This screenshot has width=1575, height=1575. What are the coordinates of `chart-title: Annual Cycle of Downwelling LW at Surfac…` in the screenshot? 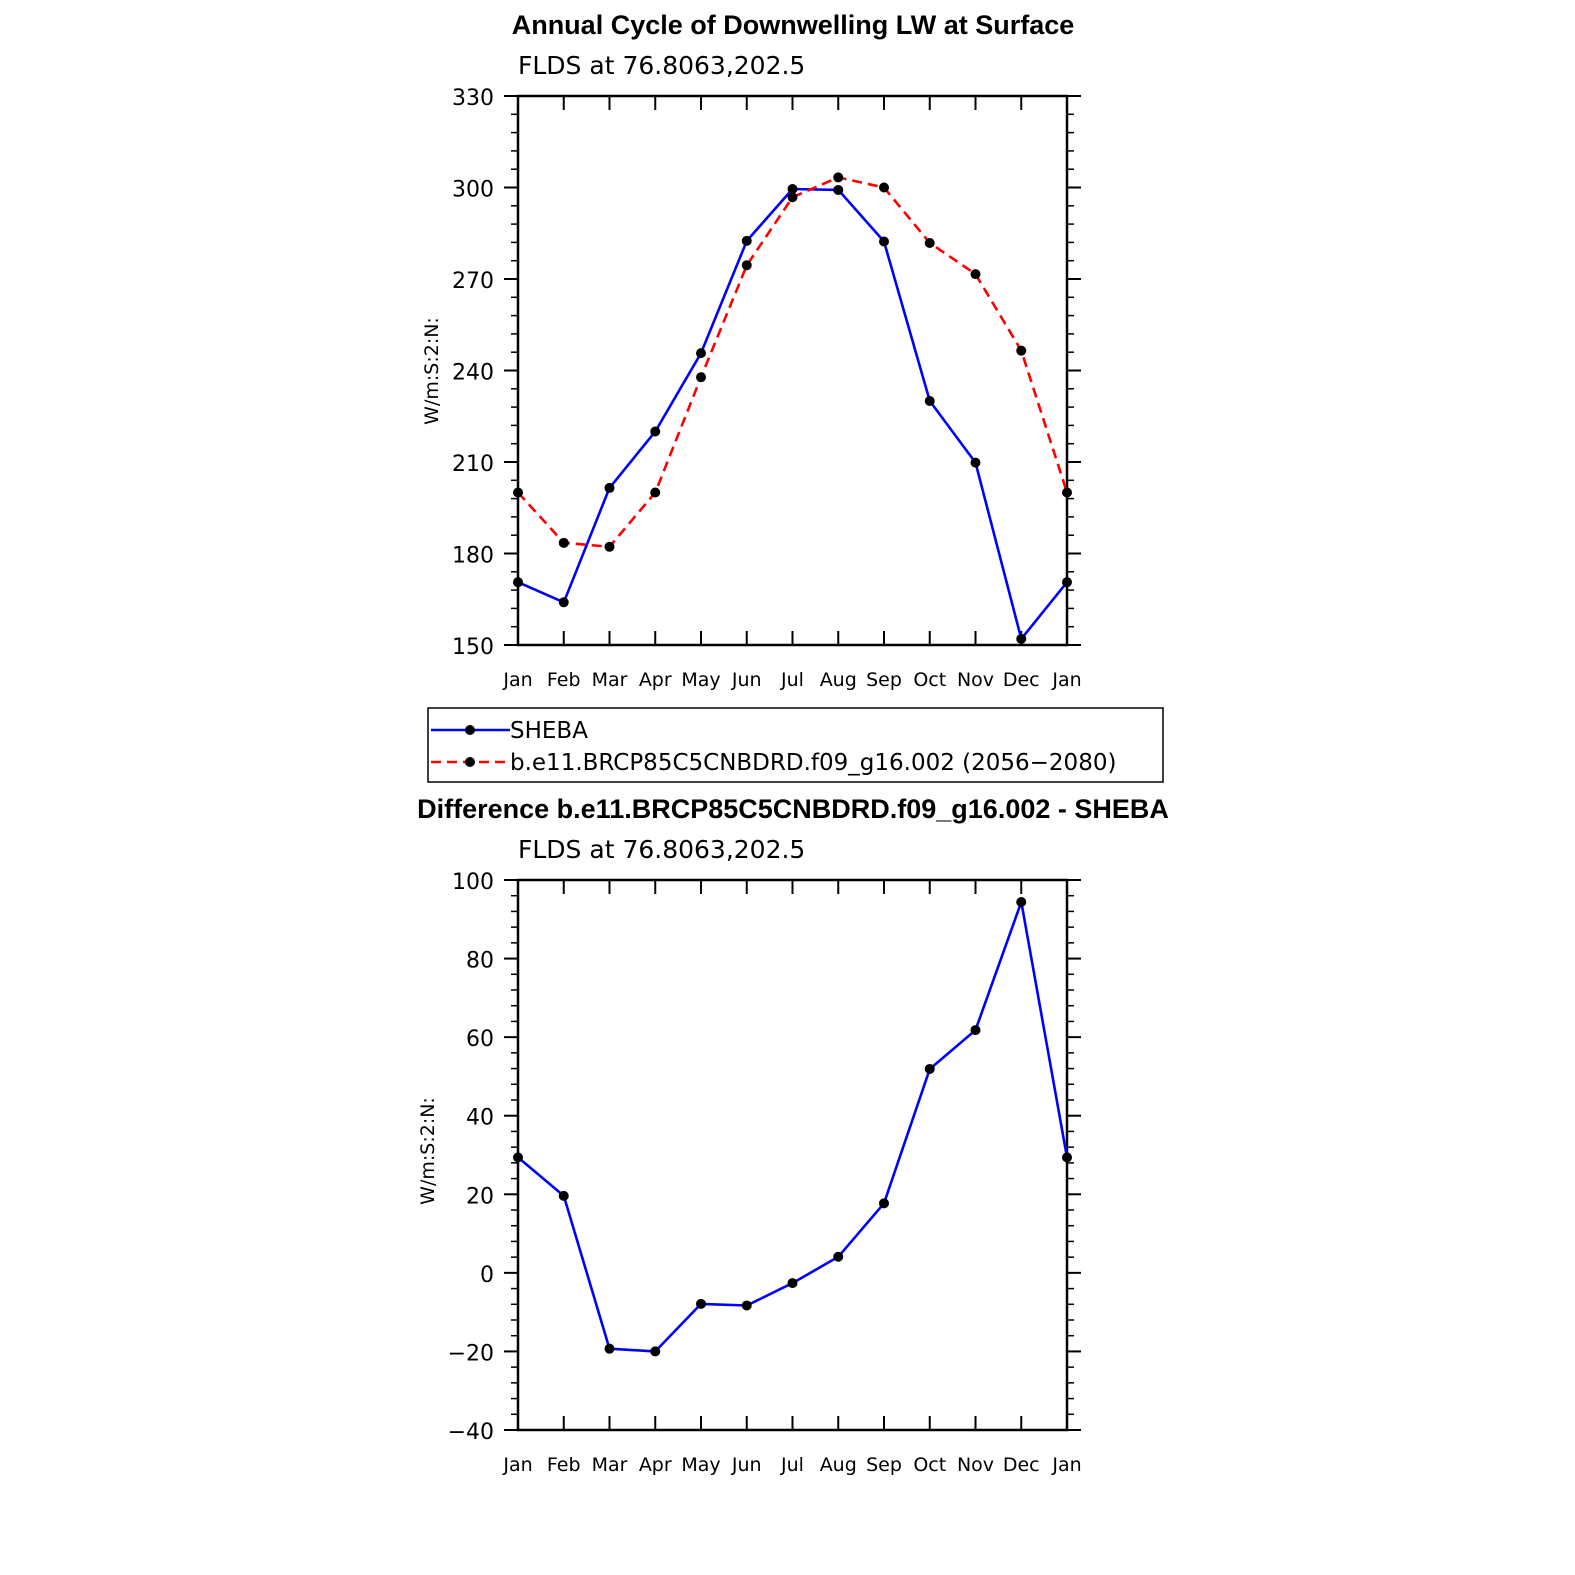 It's located at (793, 25).